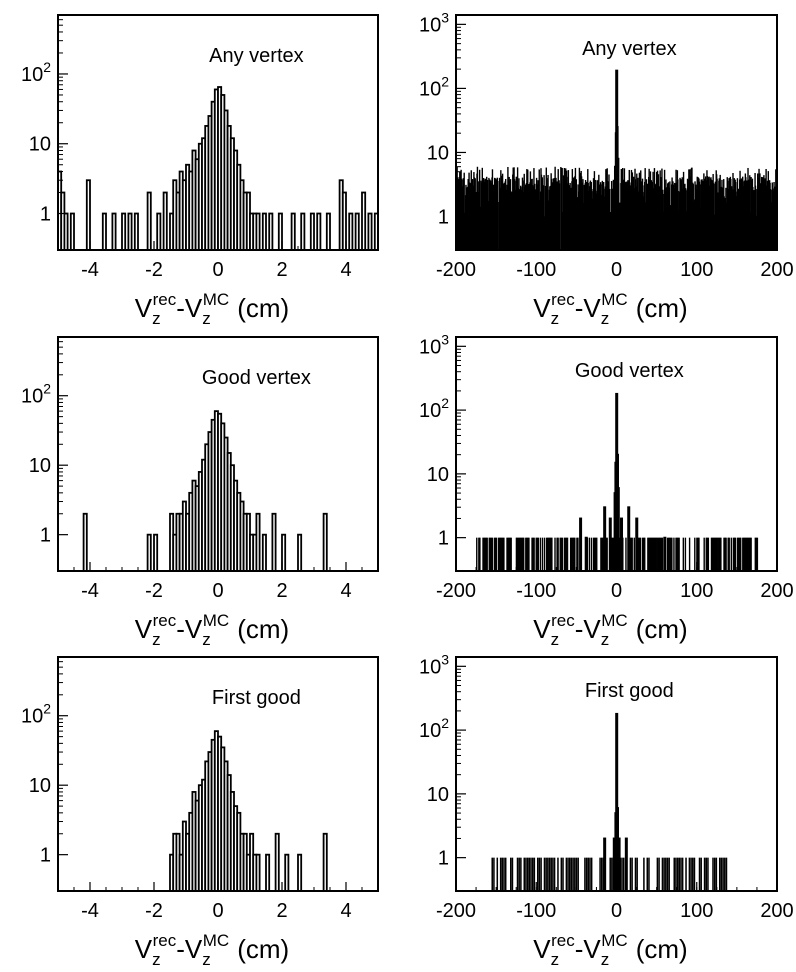 The width and height of the screenshot is (796, 972). I want to click on x-tick-label: 100, so click(696, 591).